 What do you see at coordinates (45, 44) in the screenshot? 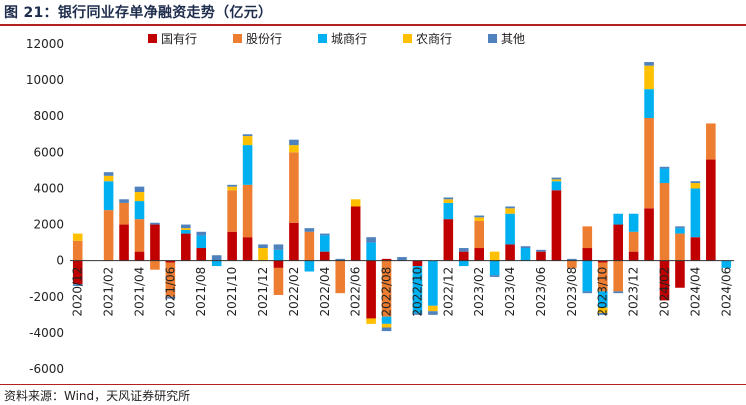
I see `y-tick-label: 12000` at bounding box center [45, 44].